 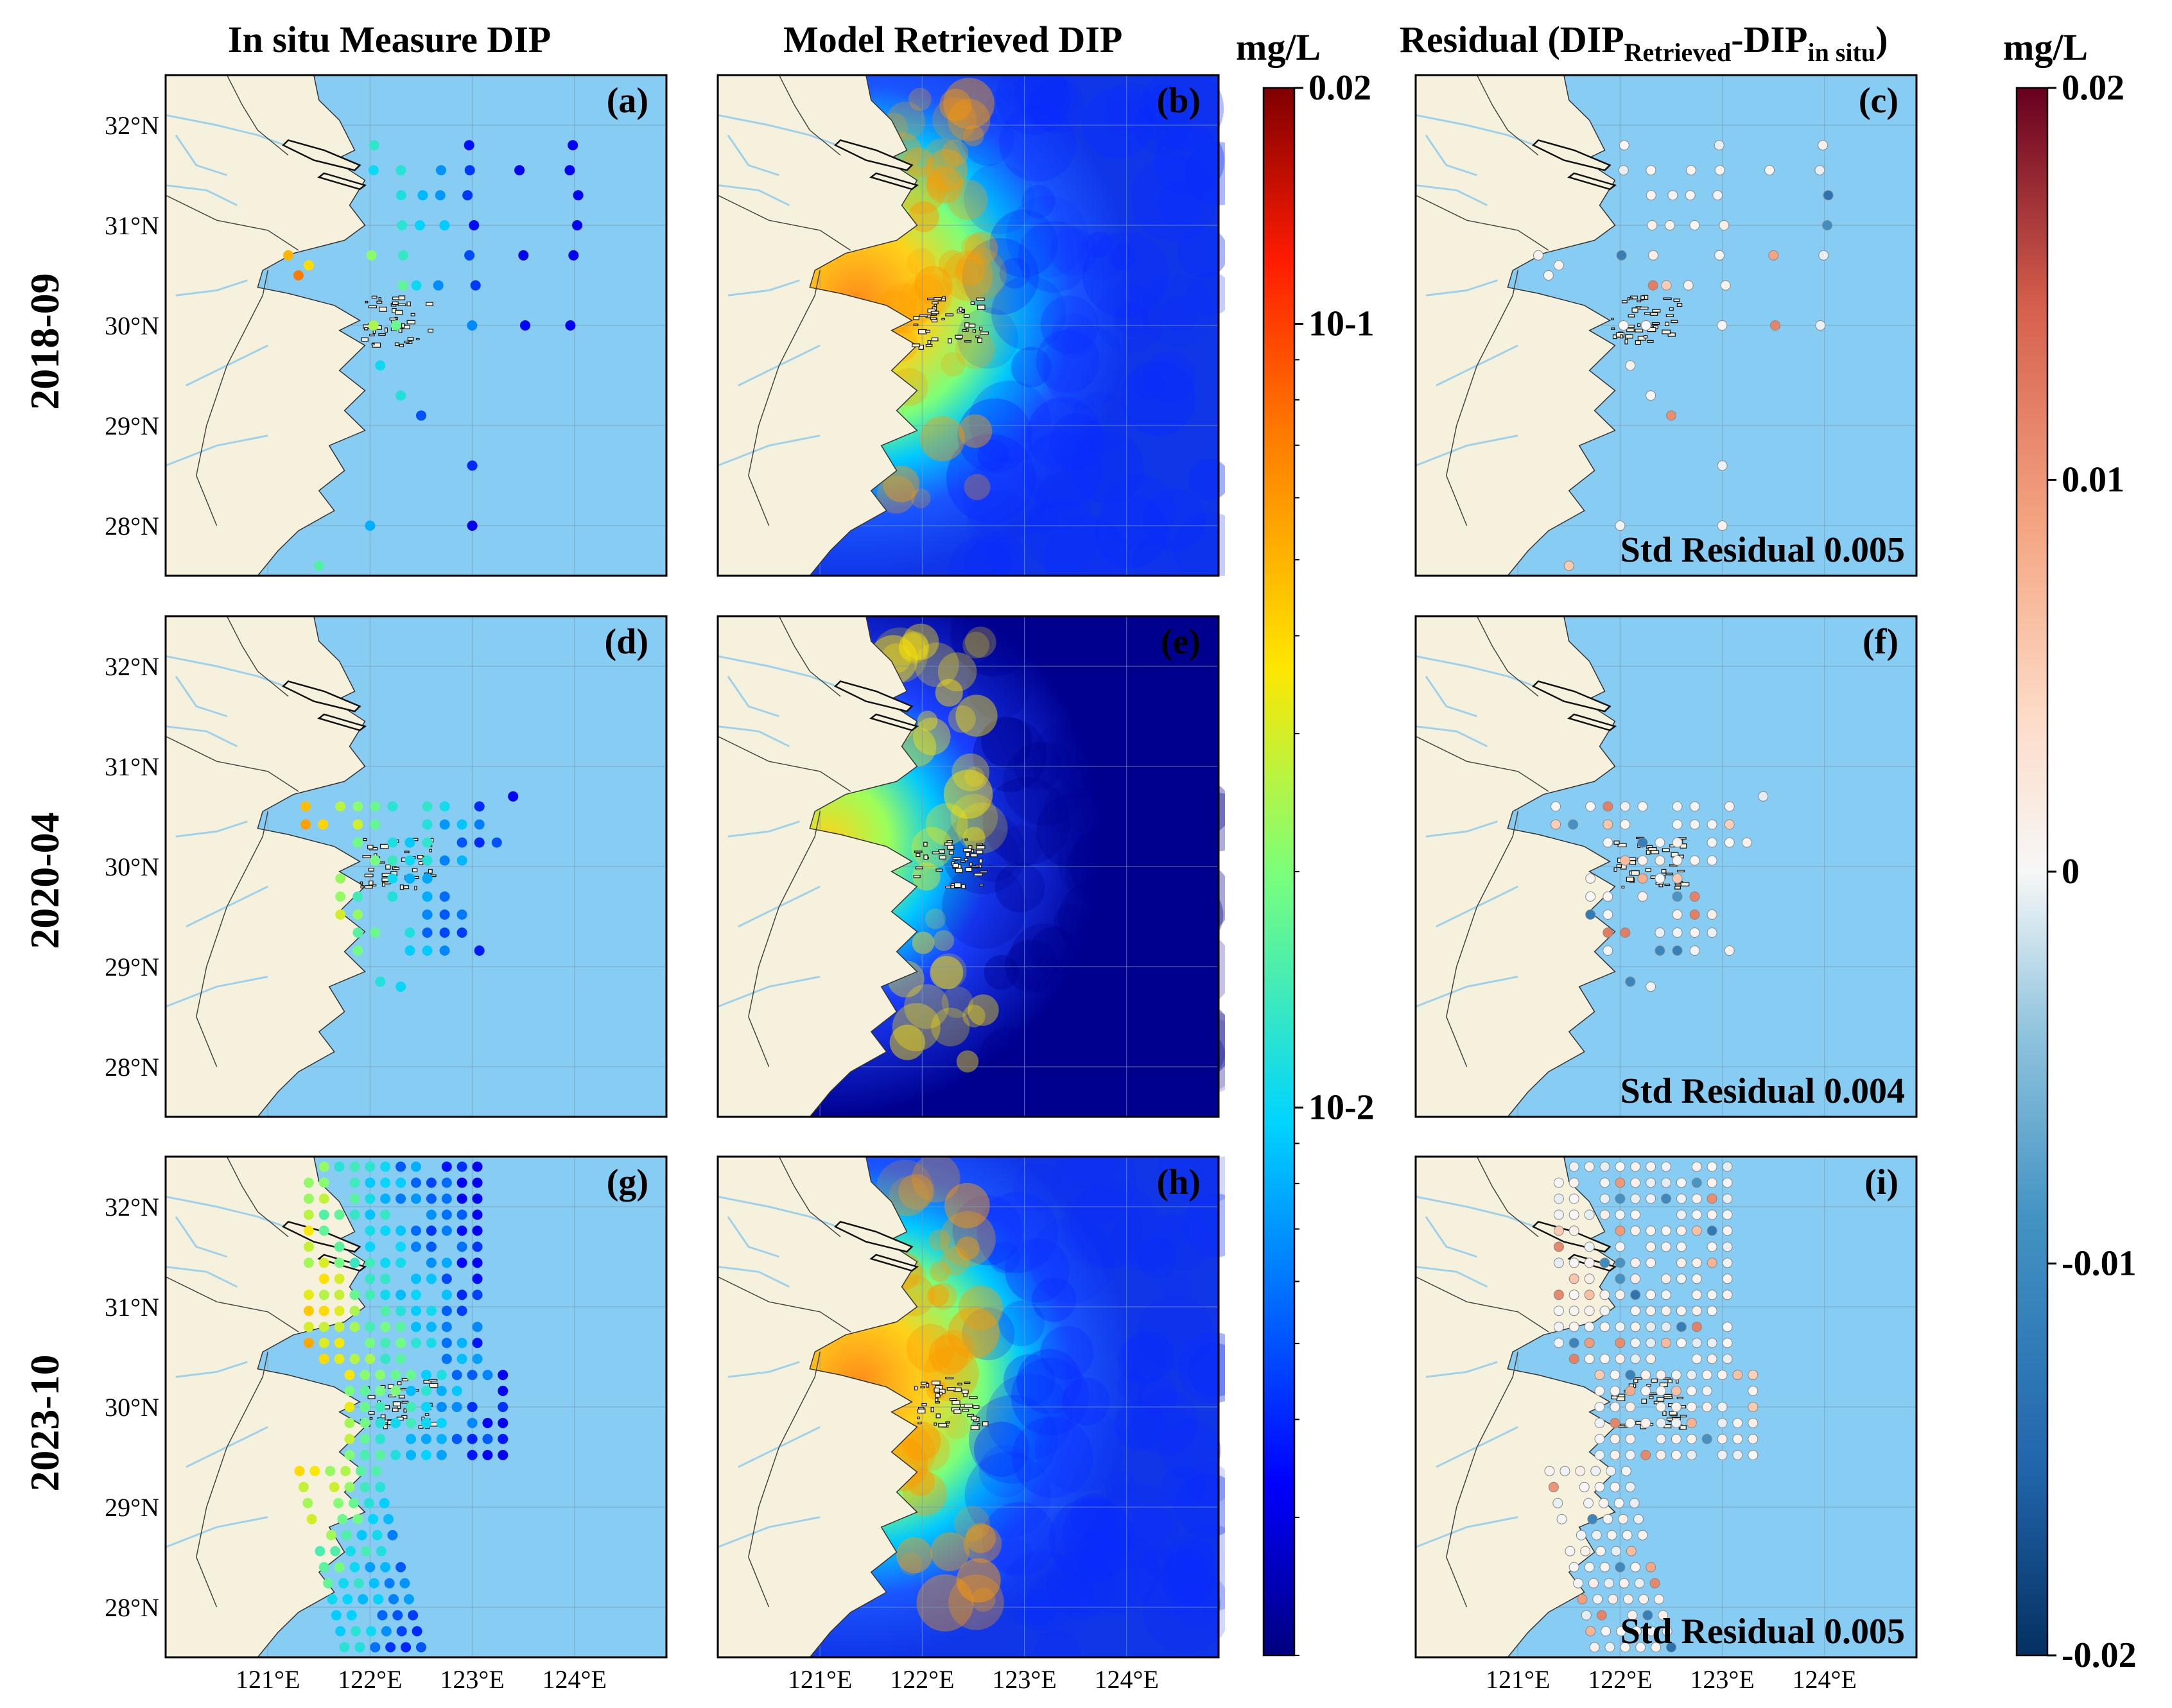 What do you see at coordinates (132, 425) in the screenshot?
I see `lat-tick-label: 29°N` at bounding box center [132, 425].